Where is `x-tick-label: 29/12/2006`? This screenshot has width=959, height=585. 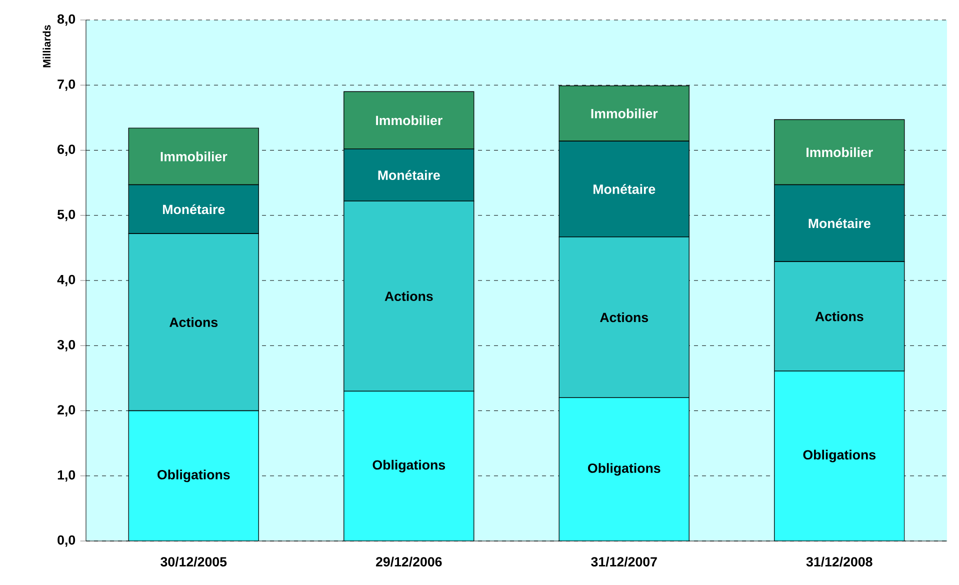
x-tick-label: 29/12/2006 is located at coordinates (409, 561).